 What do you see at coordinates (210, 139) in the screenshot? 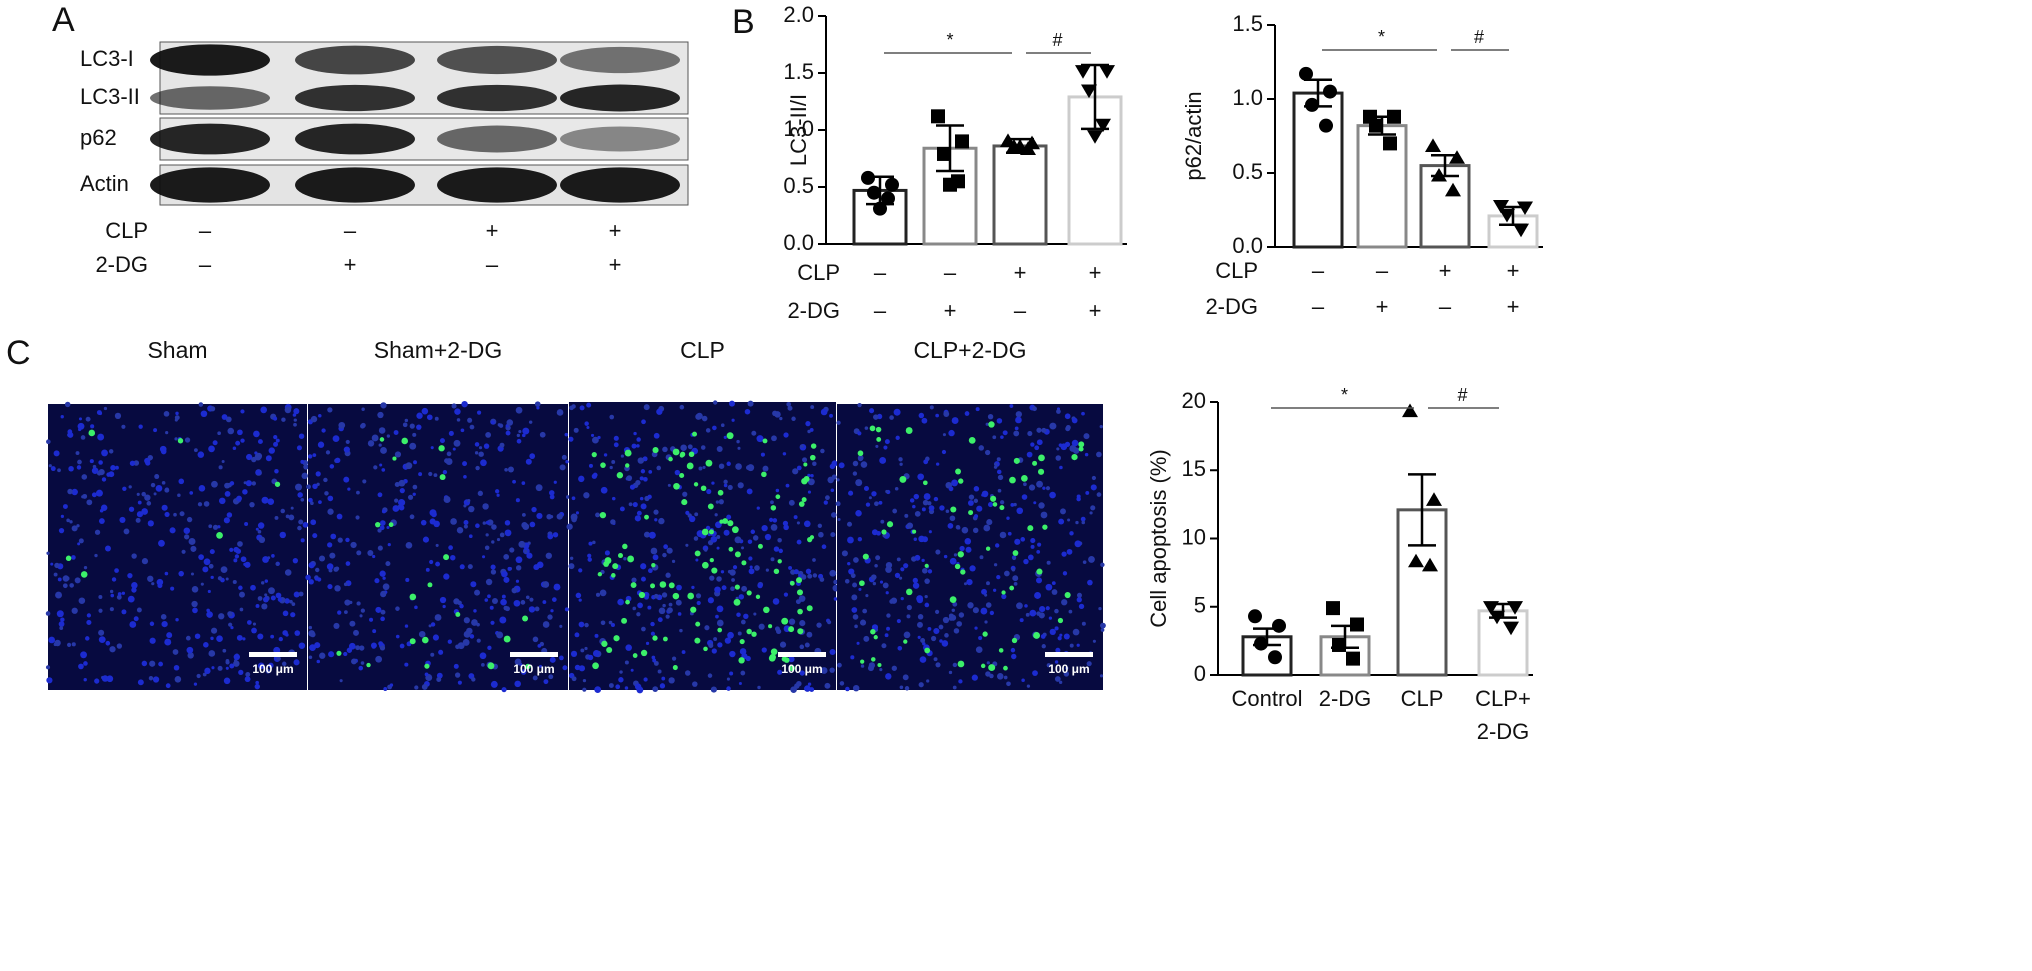
I see `blot-band` at bounding box center [210, 139].